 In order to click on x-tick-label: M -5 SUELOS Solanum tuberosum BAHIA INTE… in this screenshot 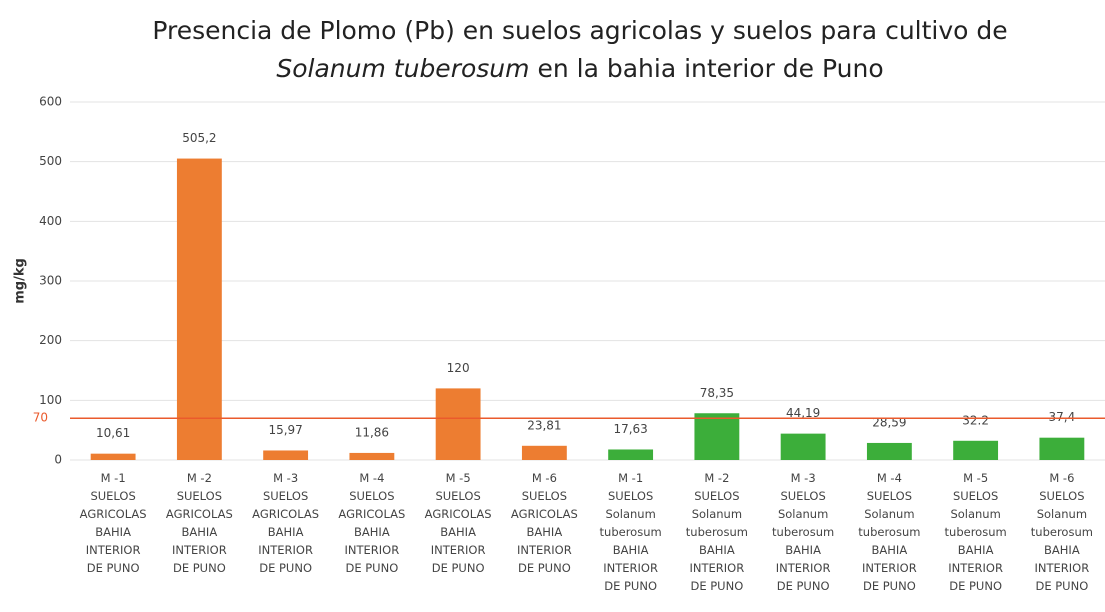, I will do `click(975, 532)`.